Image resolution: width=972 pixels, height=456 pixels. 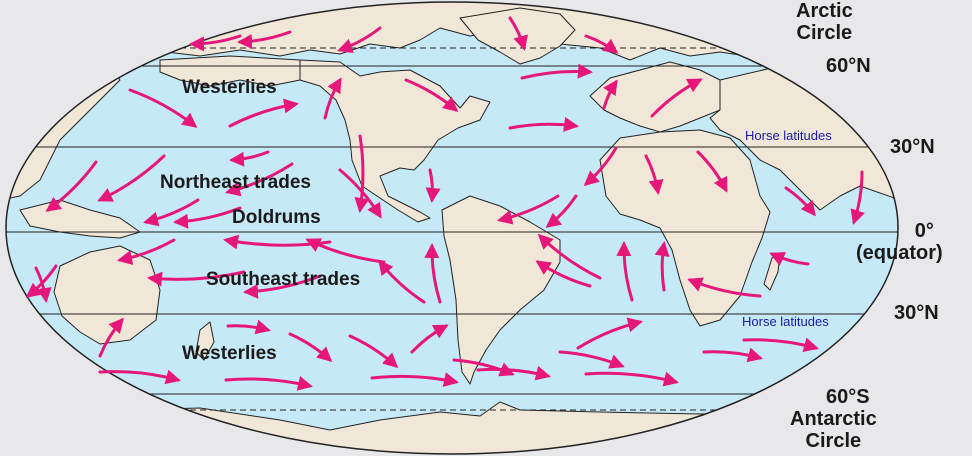 I want to click on australia, so click(x=107, y=295).